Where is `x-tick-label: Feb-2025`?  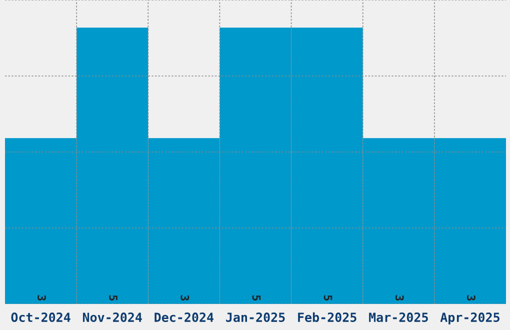 x-tick-label: Feb-2025 is located at coordinates (327, 317).